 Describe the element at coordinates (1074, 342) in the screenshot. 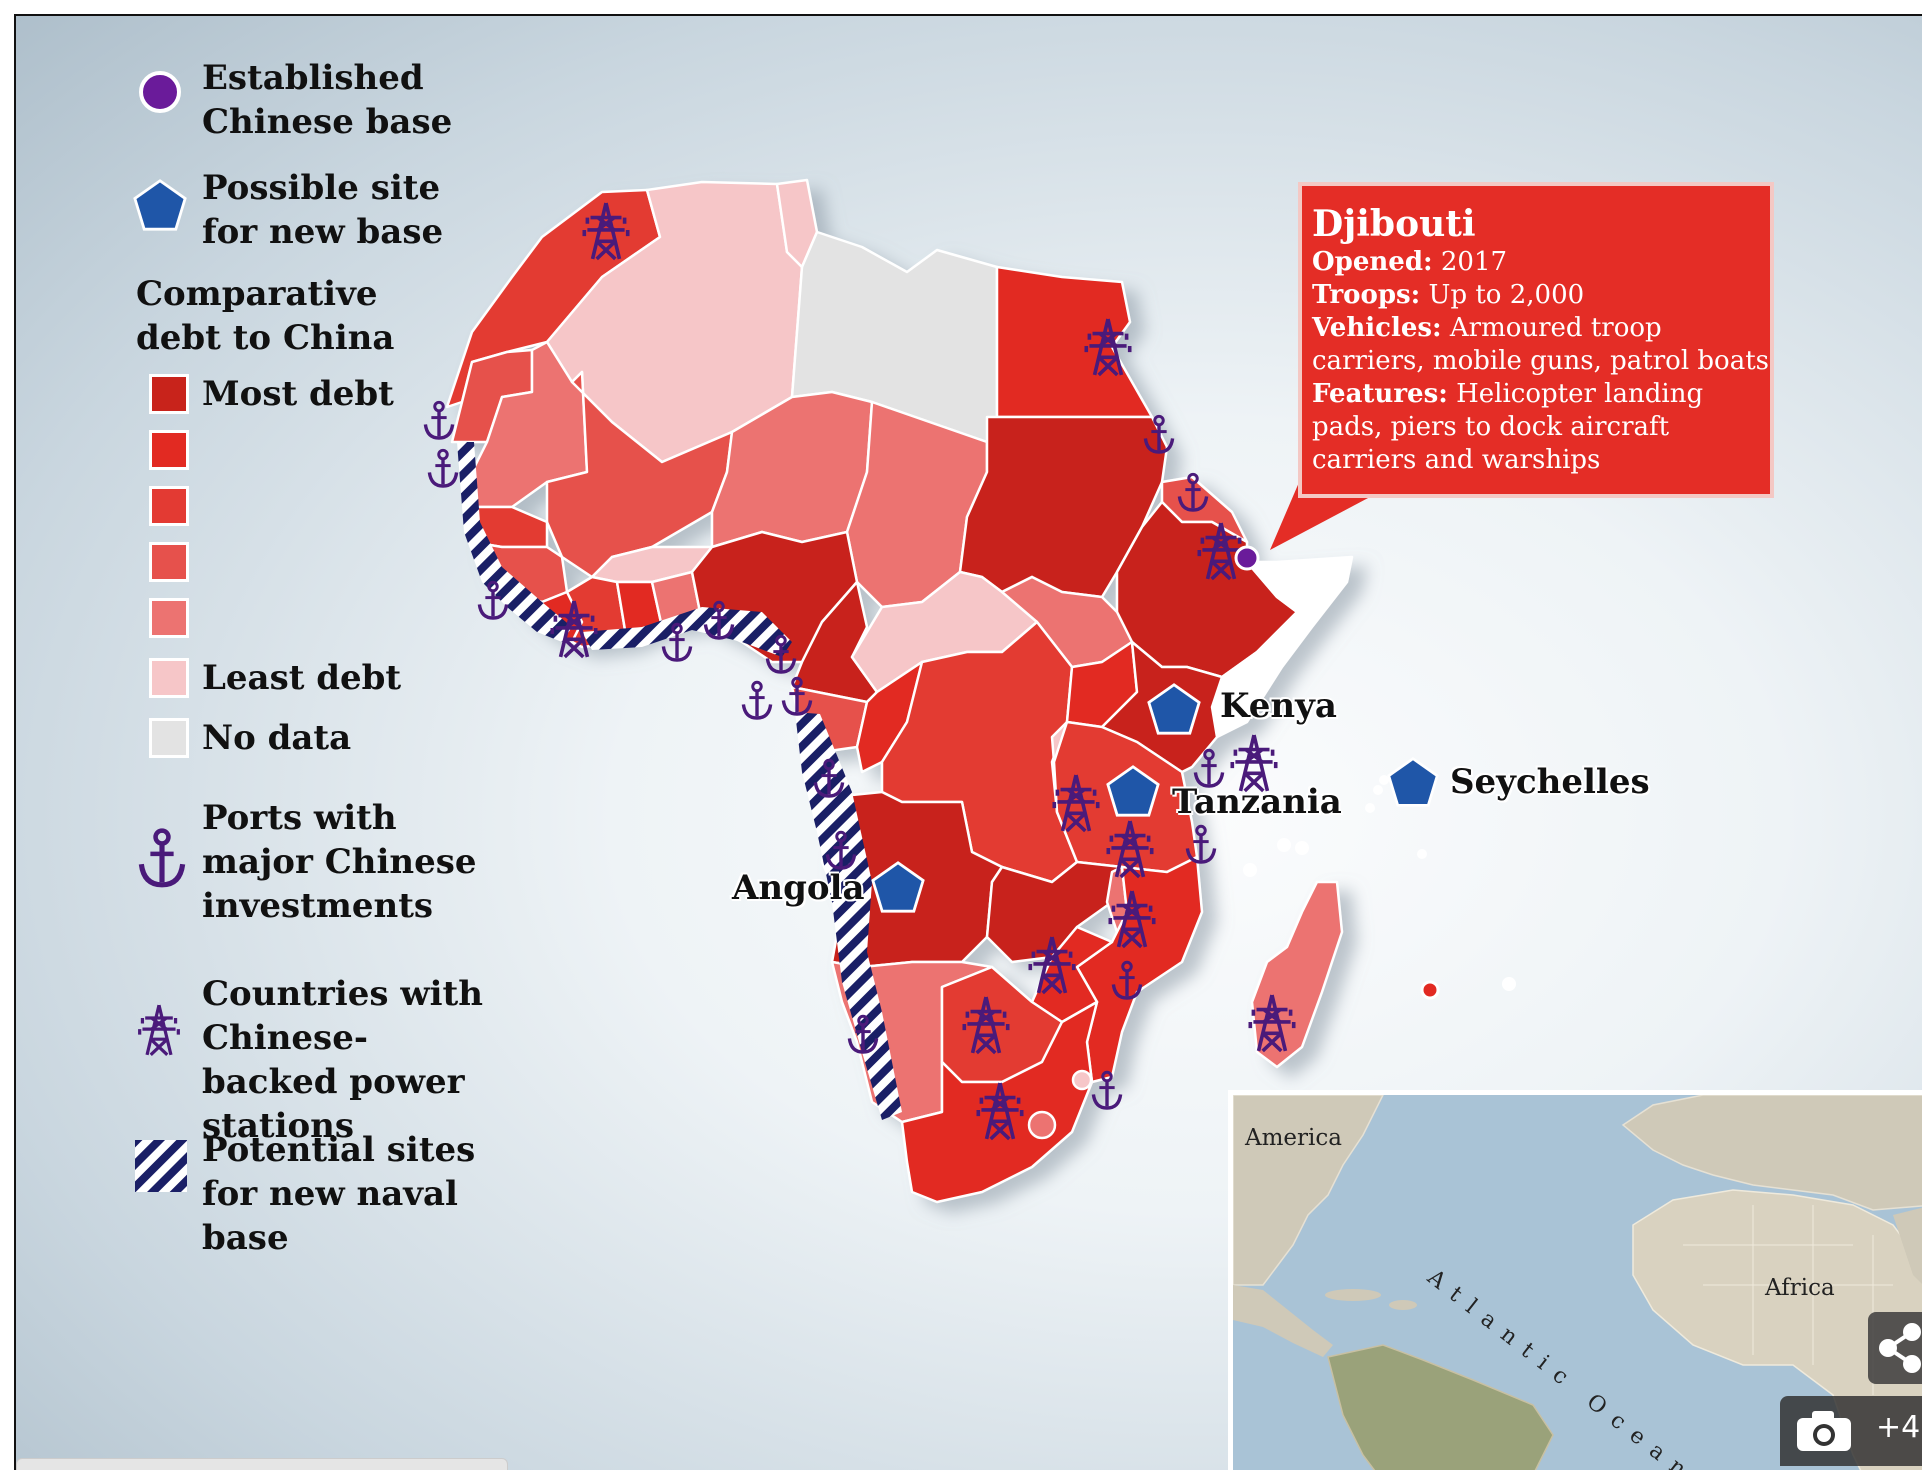

I see `country-egypt` at that location.